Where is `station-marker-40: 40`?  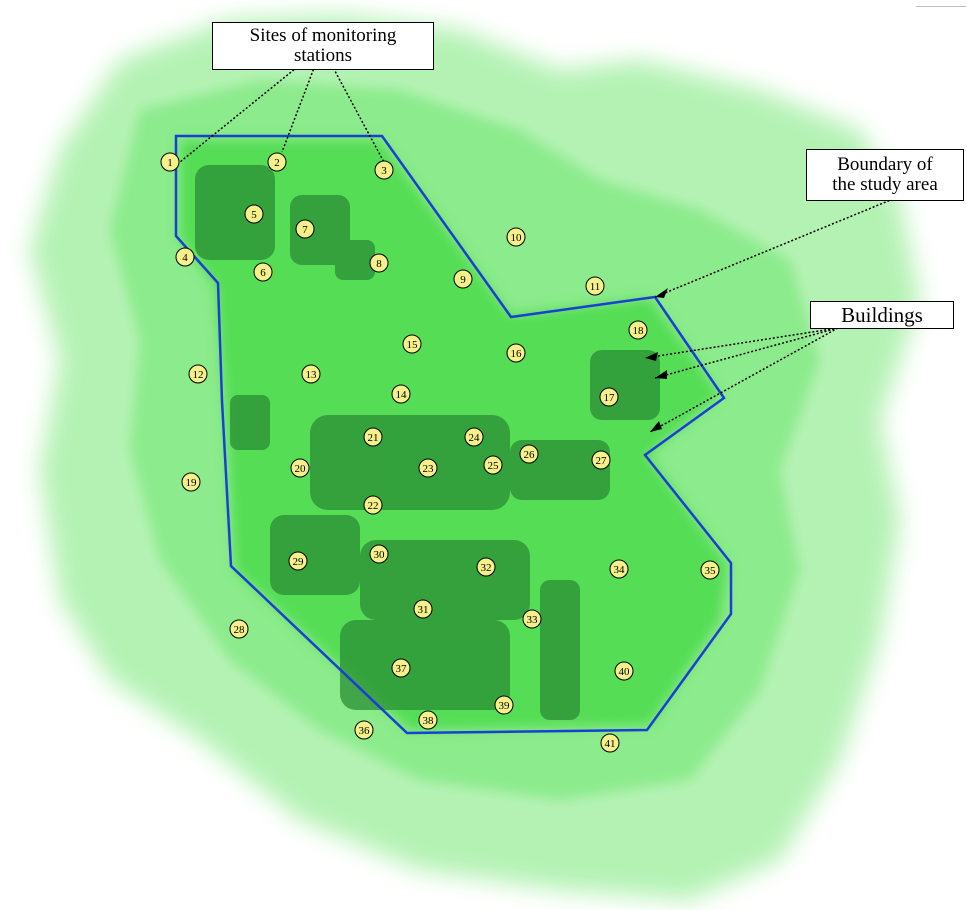 station-marker-40: 40 is located at coordinates (624, 671).